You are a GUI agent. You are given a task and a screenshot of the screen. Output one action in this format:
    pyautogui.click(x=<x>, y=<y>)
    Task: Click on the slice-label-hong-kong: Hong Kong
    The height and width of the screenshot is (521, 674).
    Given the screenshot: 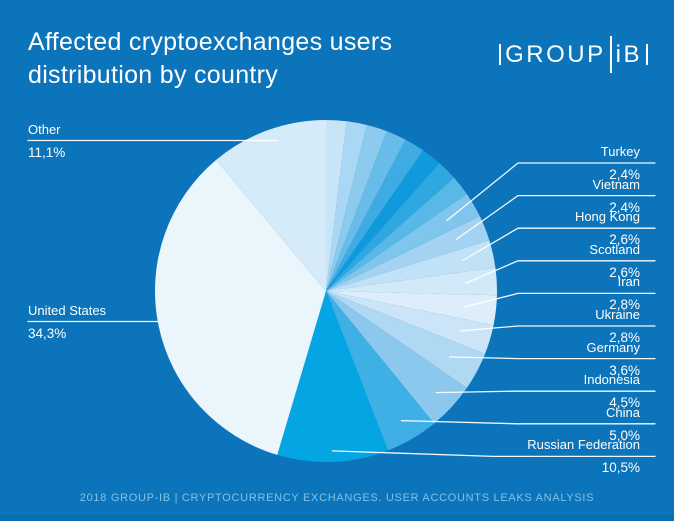 What is the action you would take?
    pyautogui.click(x=607, y=217)
    